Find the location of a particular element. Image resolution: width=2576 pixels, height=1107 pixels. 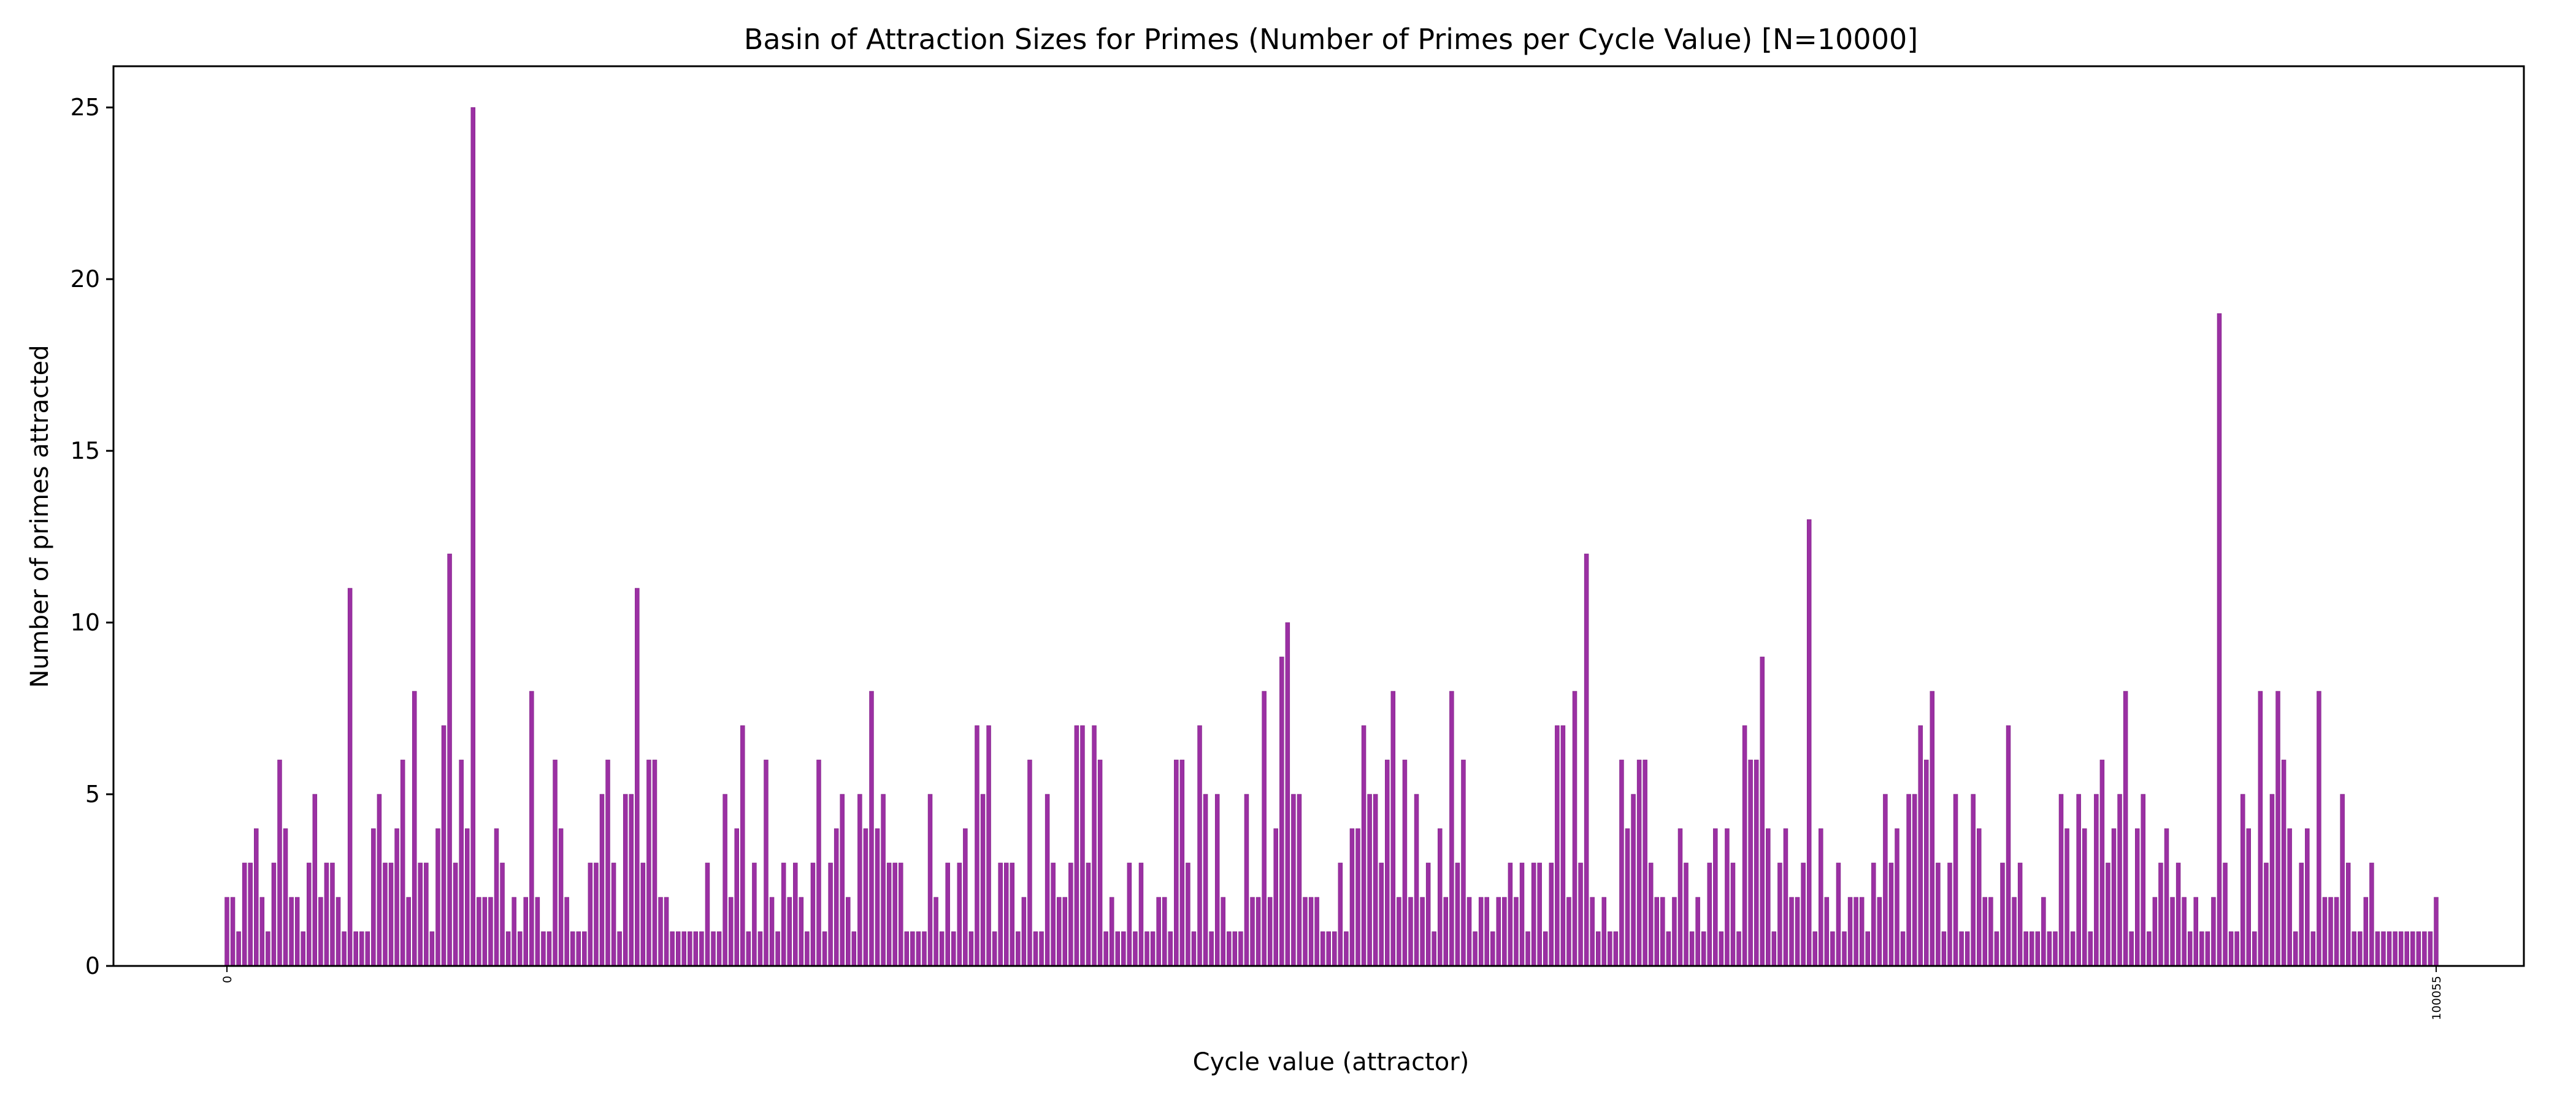

y-tick-label: 15 is located at coordinates (85, 450).